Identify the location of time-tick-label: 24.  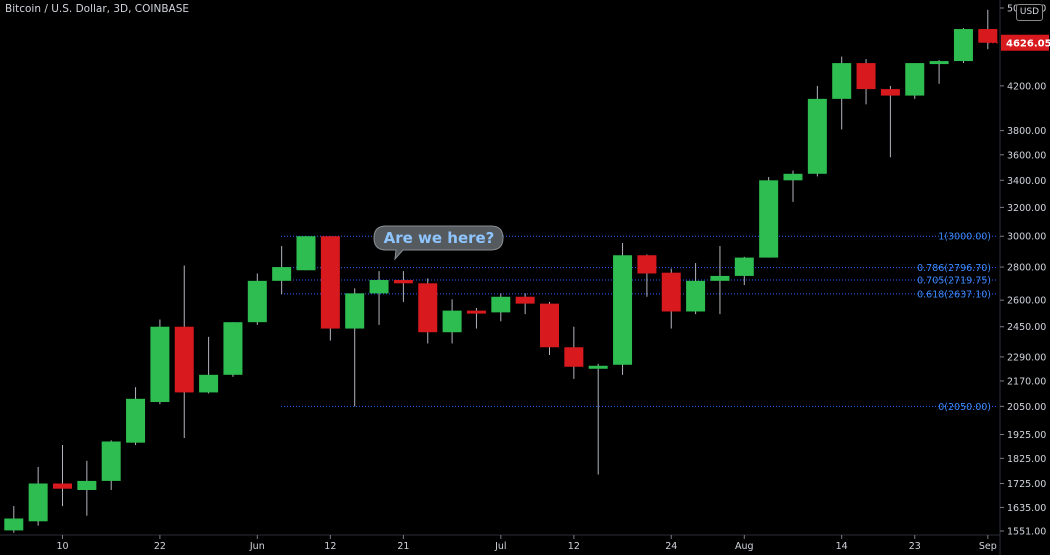
(671, 546).